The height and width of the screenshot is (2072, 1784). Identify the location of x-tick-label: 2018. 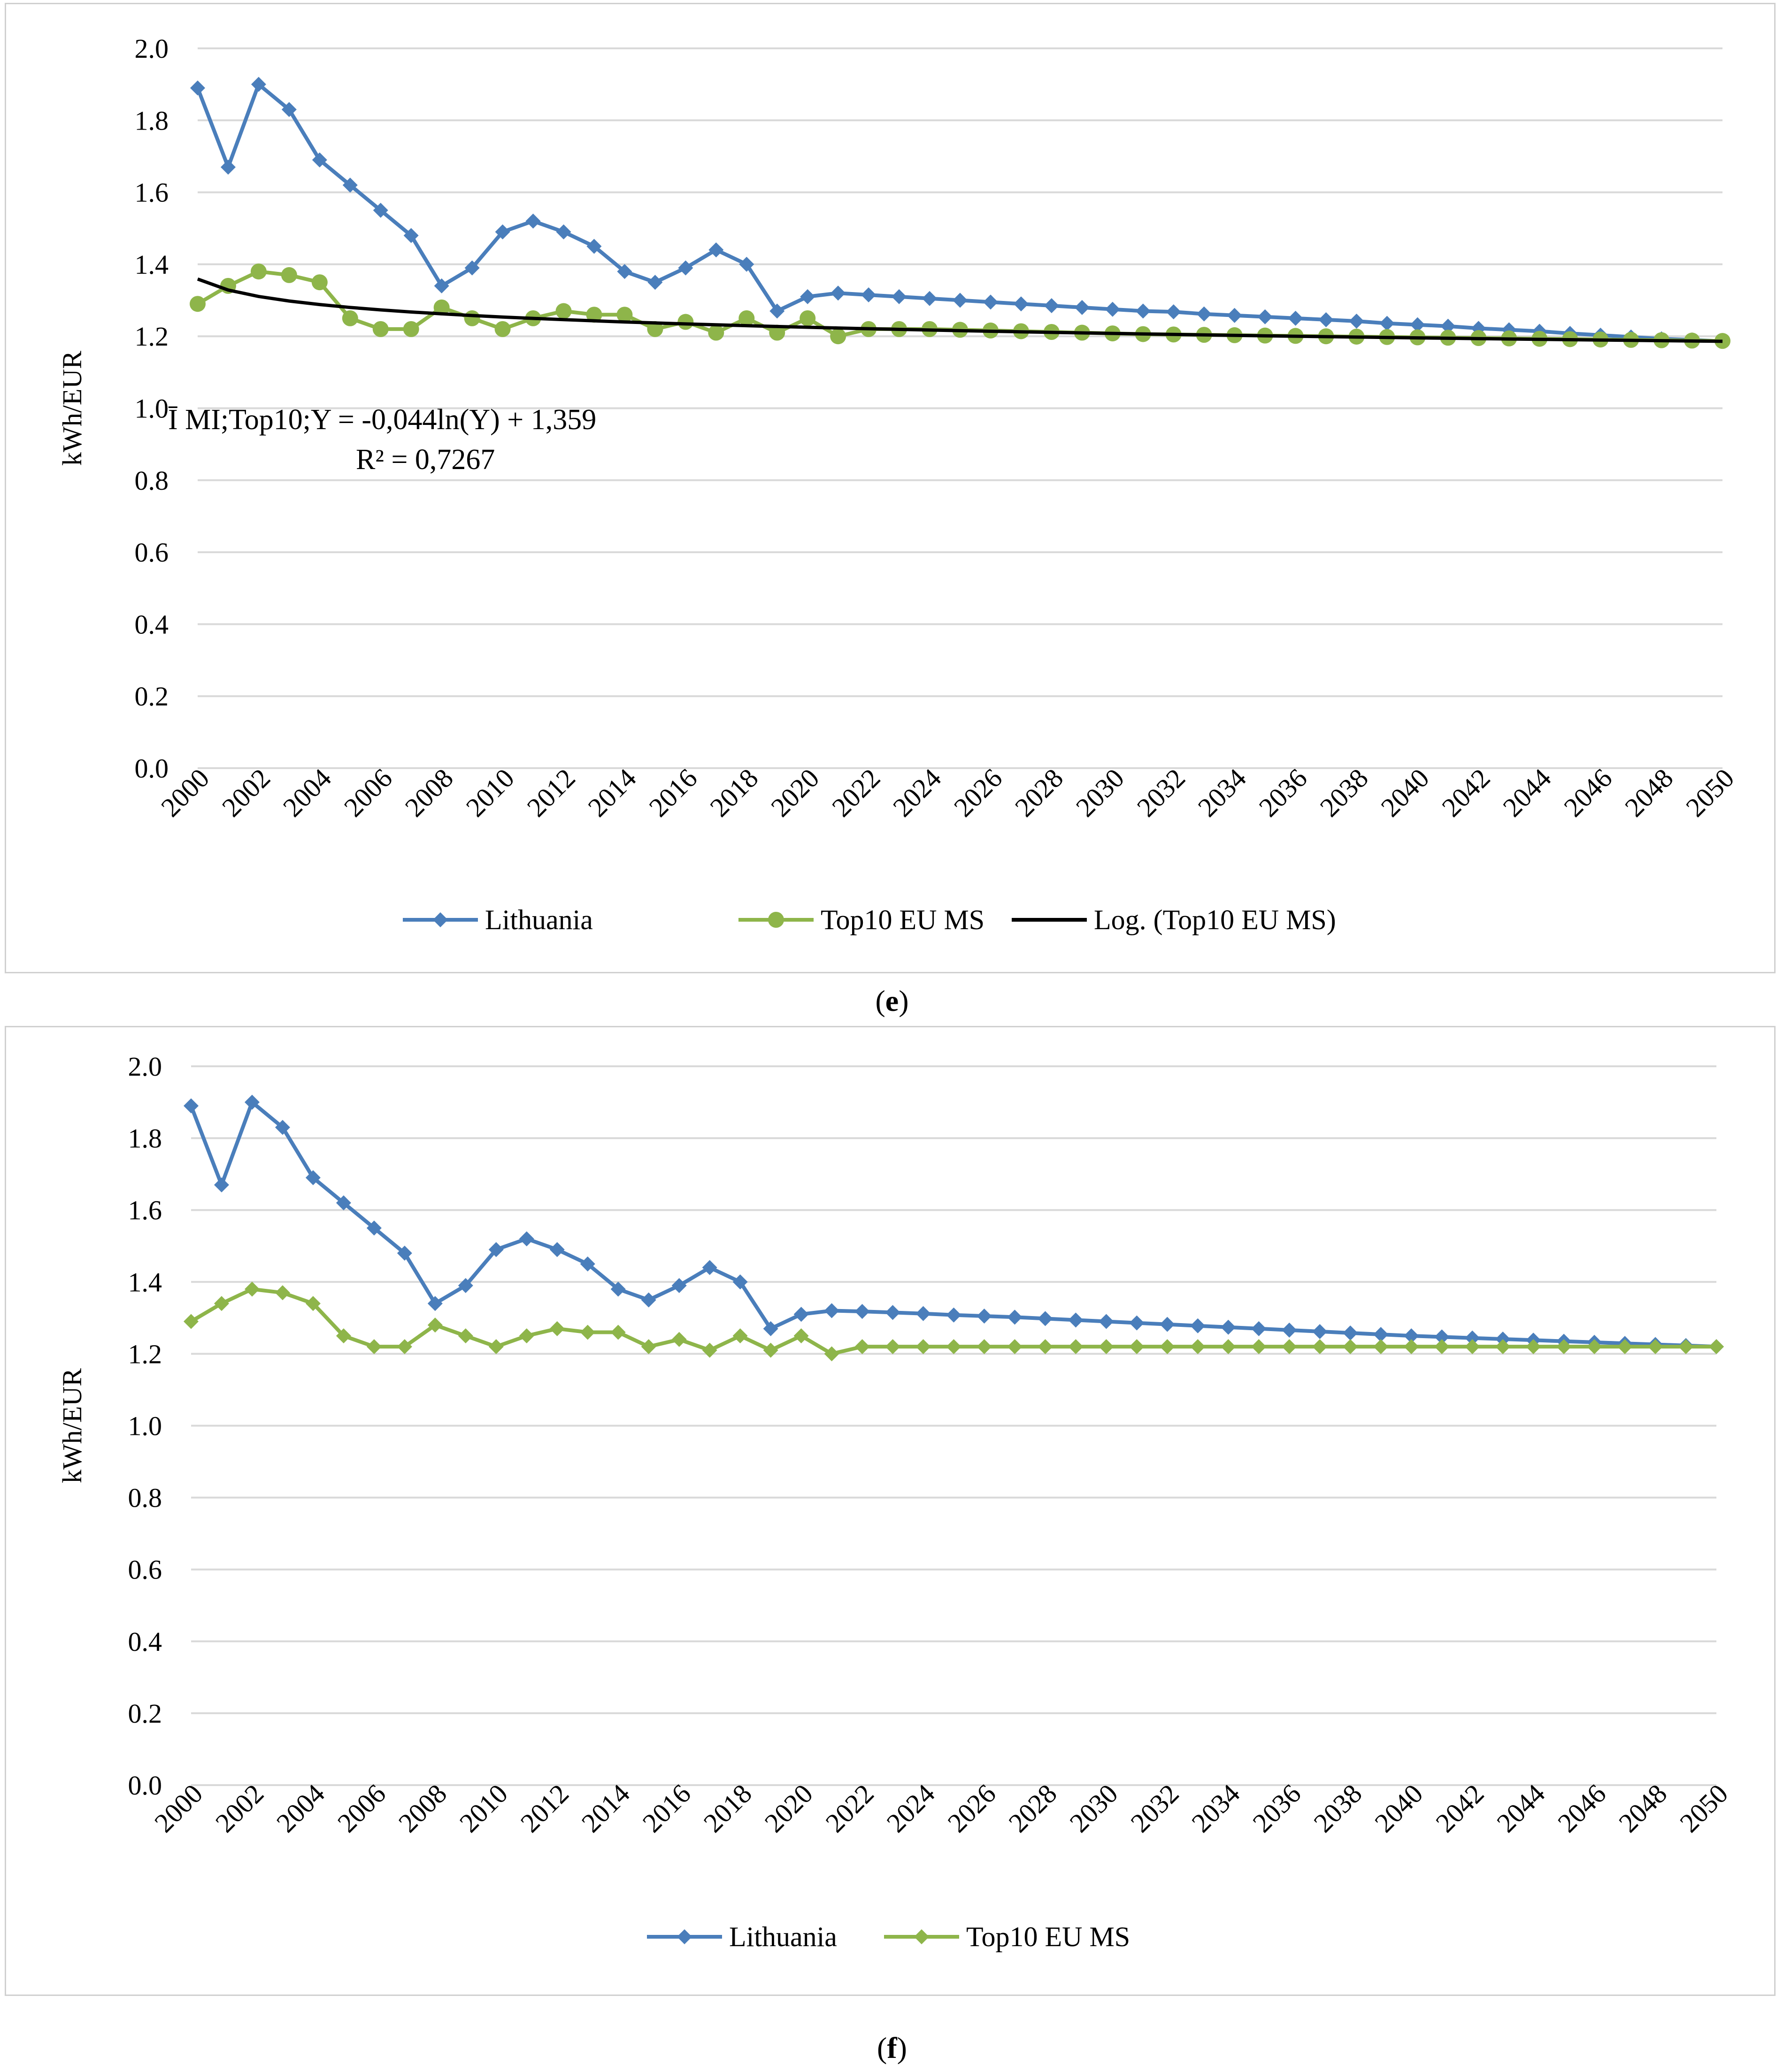
(728, 1808).